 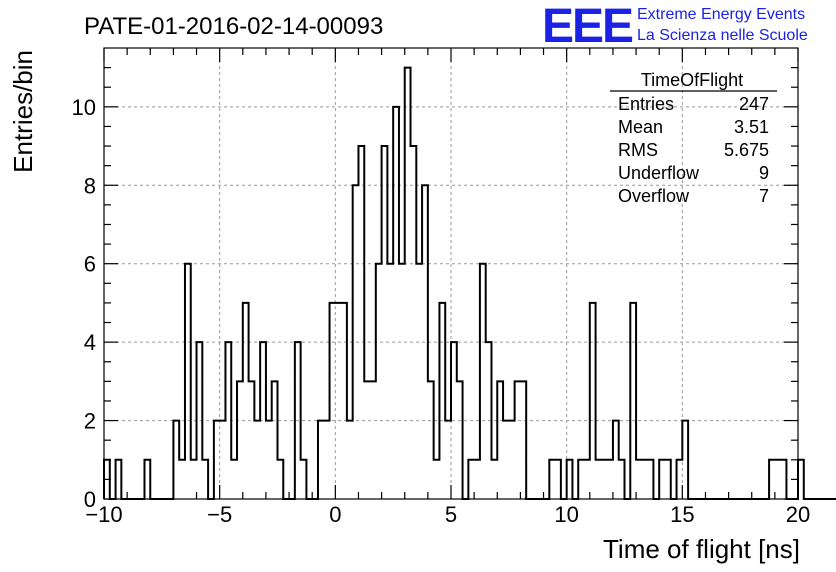 What do you see at coordinates (23, 111) in the screenshot?
I see `y-axis-label: Entries/bin` at bounding box center [23, 111].